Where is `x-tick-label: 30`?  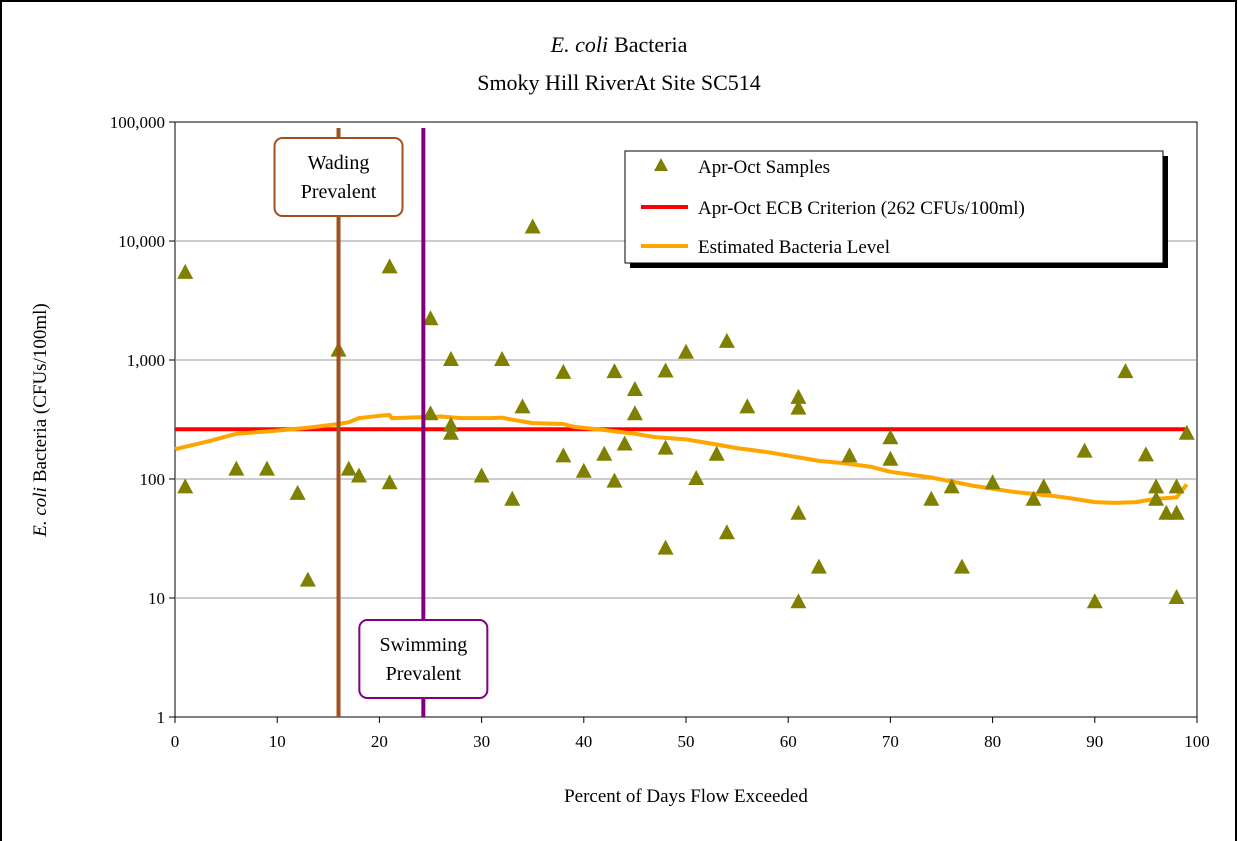 x-tick-label: 30 is located at coordinates (481, 741).